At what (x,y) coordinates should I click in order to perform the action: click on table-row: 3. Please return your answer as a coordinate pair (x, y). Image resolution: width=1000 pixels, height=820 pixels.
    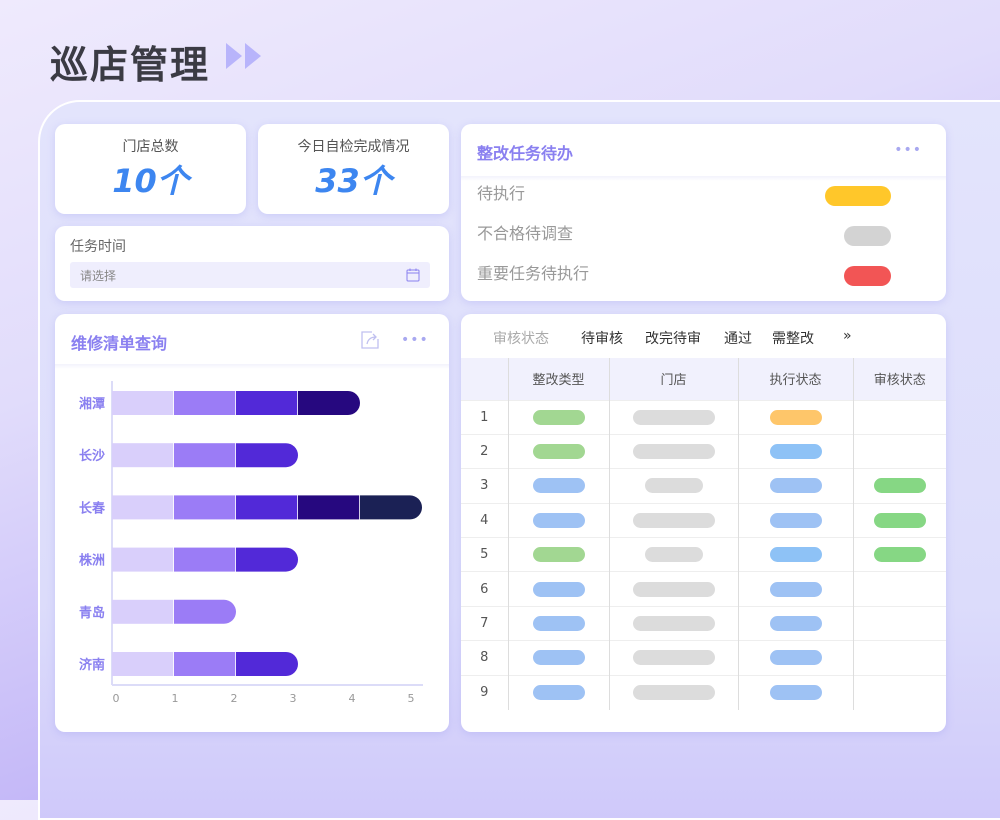
    Looking at the image, I should click on (703, 486).